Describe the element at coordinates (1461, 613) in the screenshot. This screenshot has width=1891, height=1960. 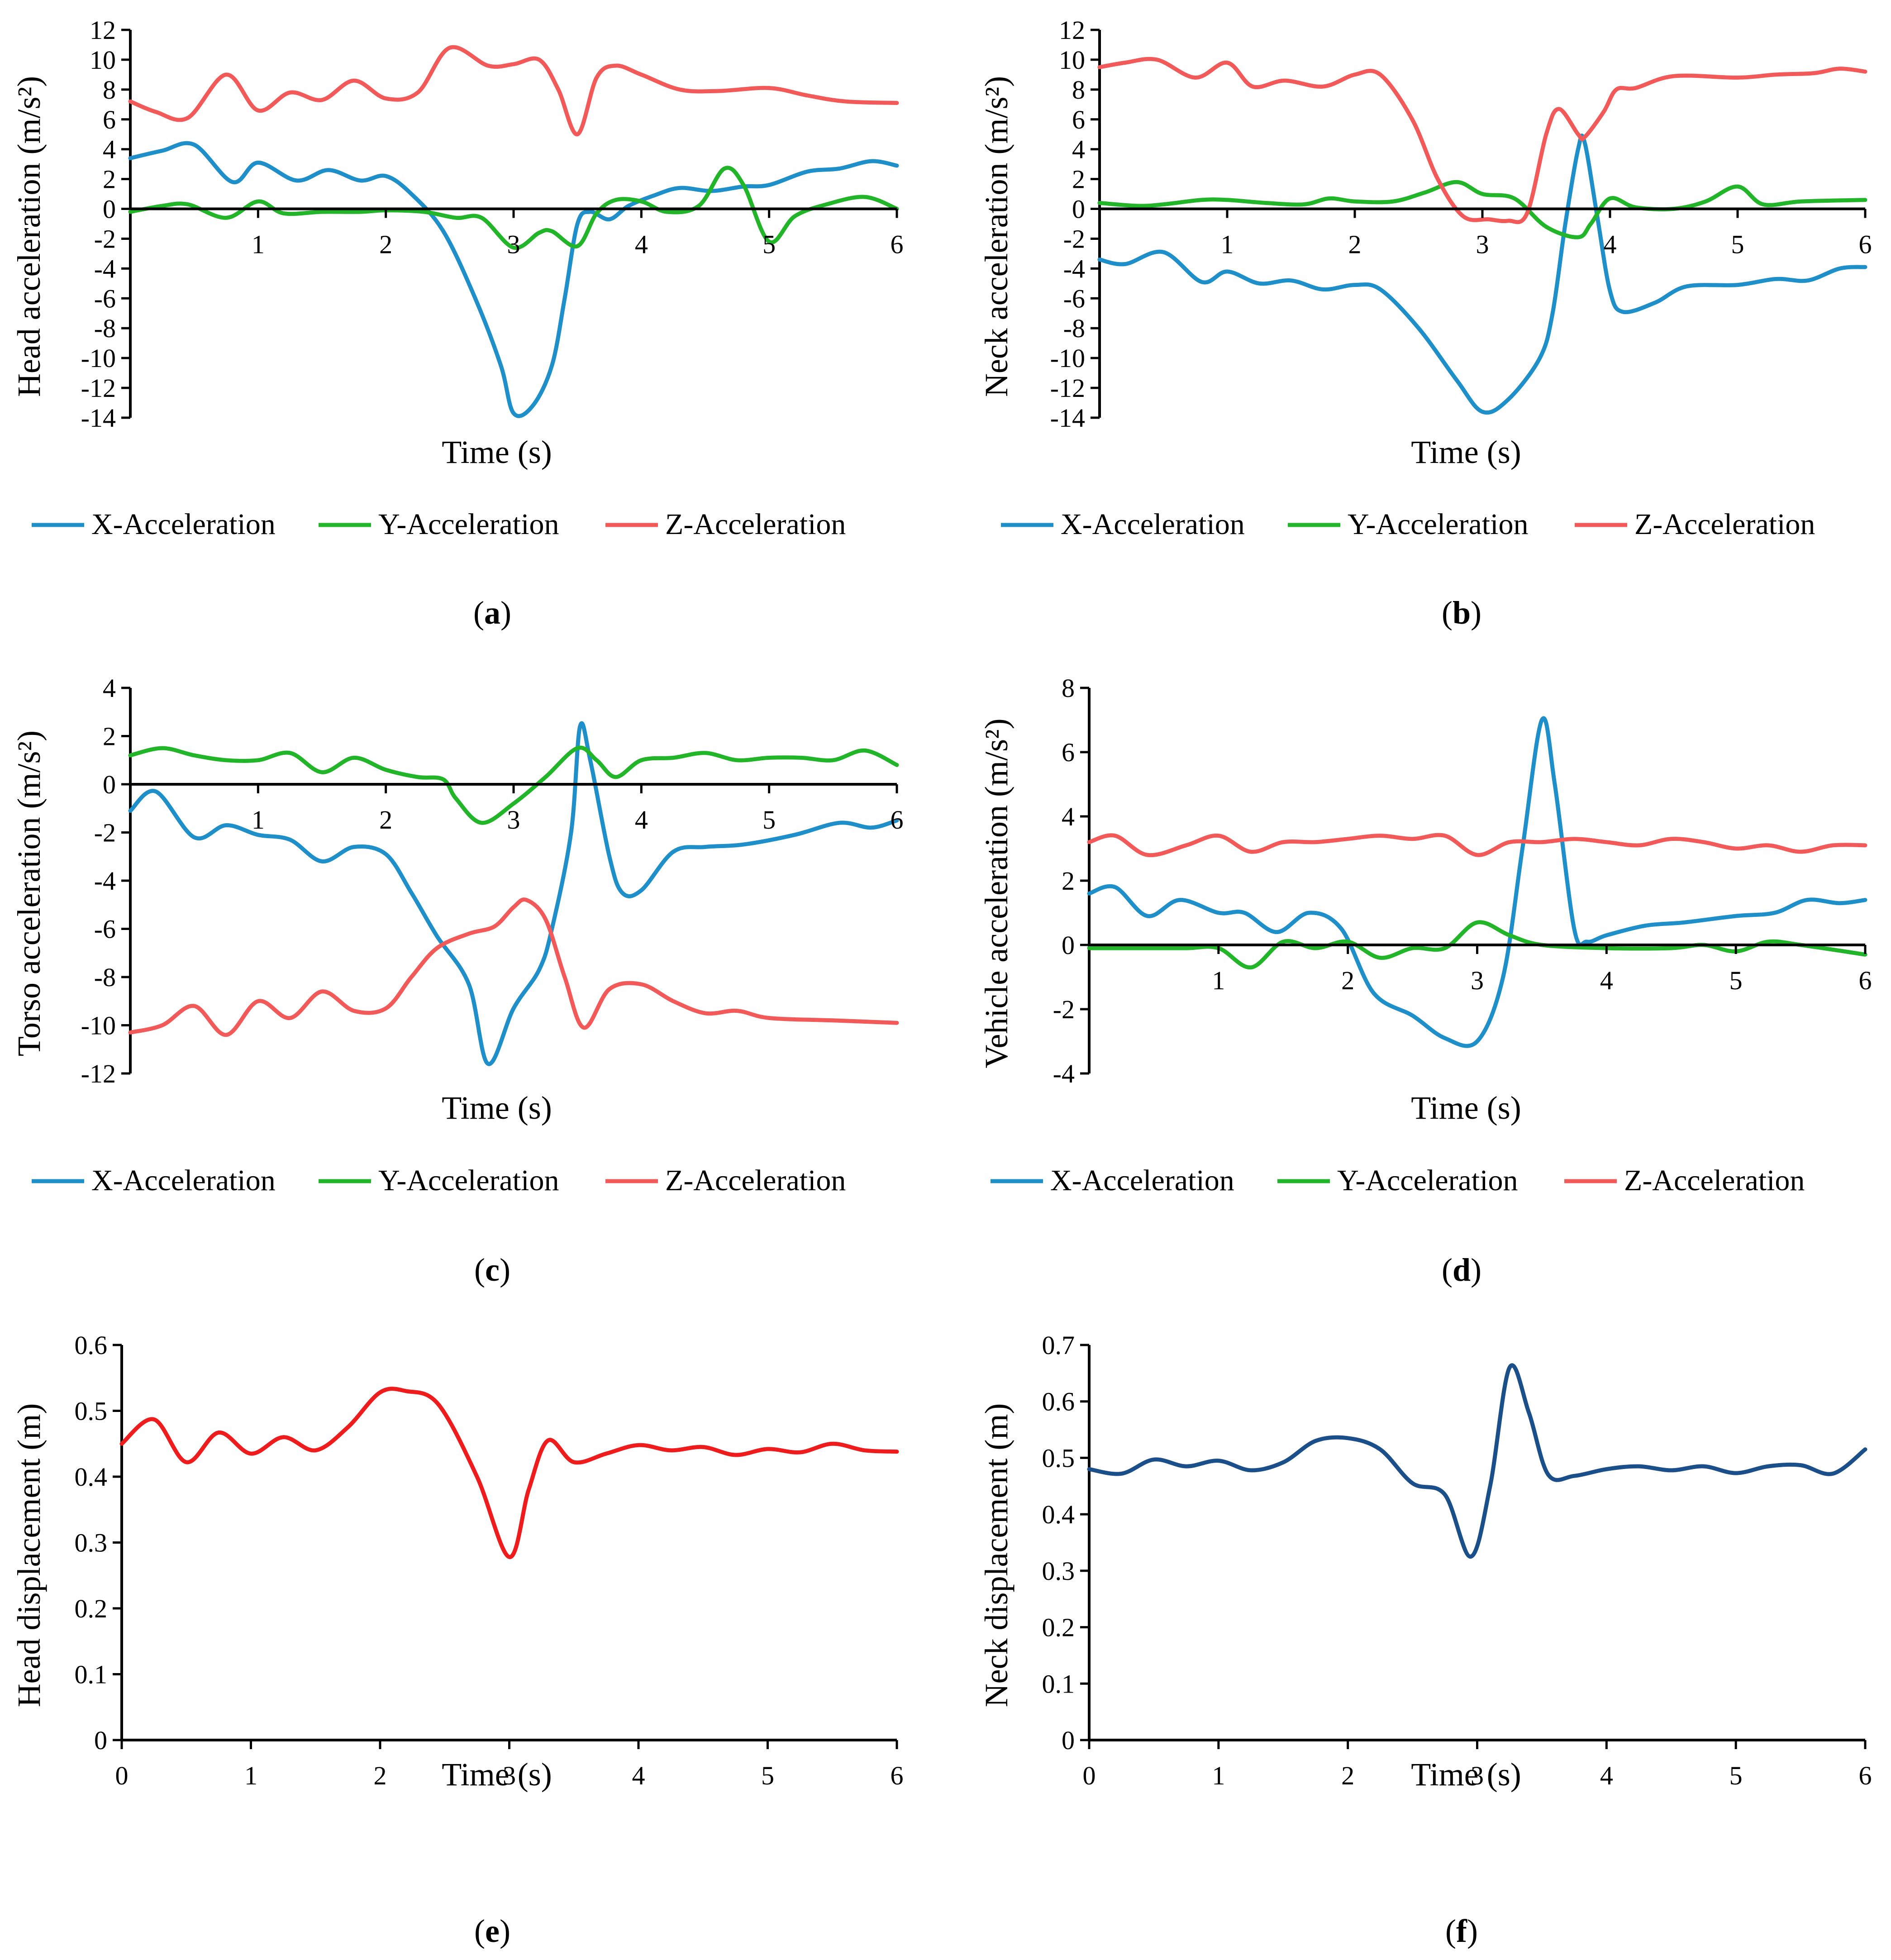
I see `panel-caption: (b)` at that location.